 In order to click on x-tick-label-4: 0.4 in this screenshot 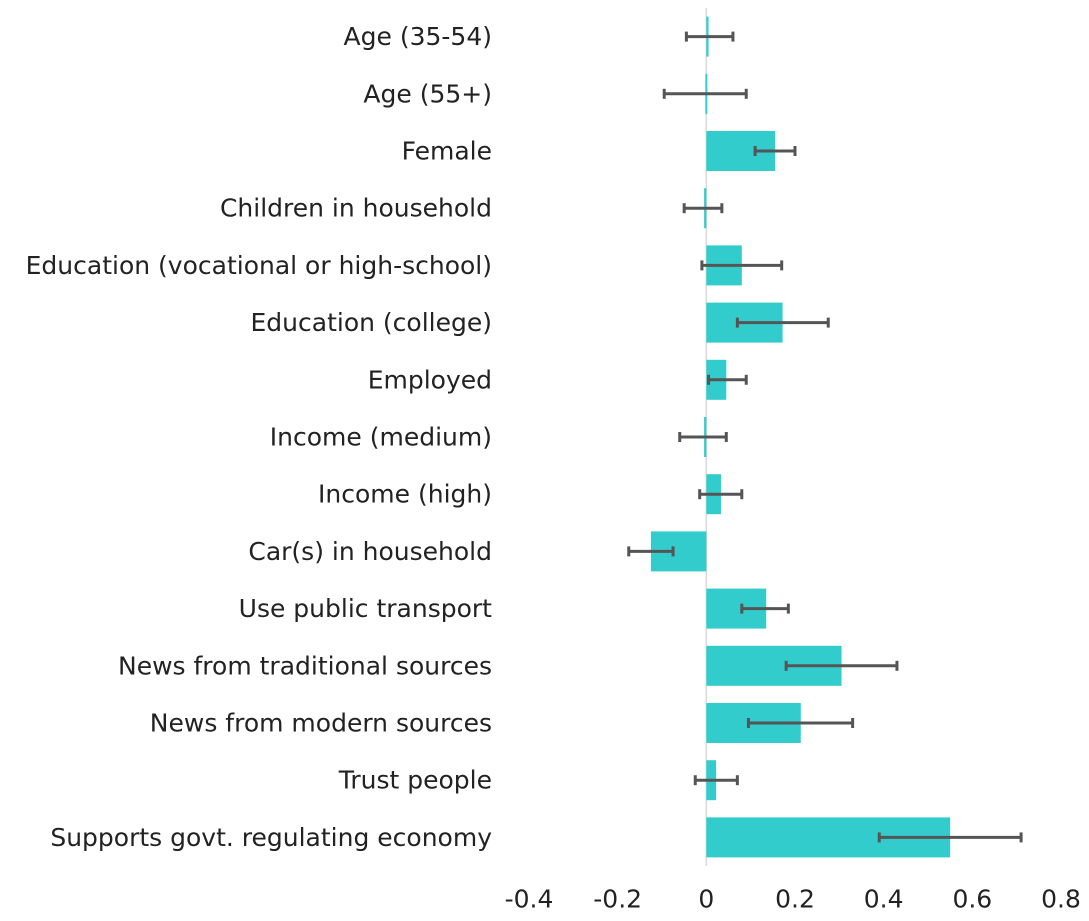, I will do `click(884, 899)`.